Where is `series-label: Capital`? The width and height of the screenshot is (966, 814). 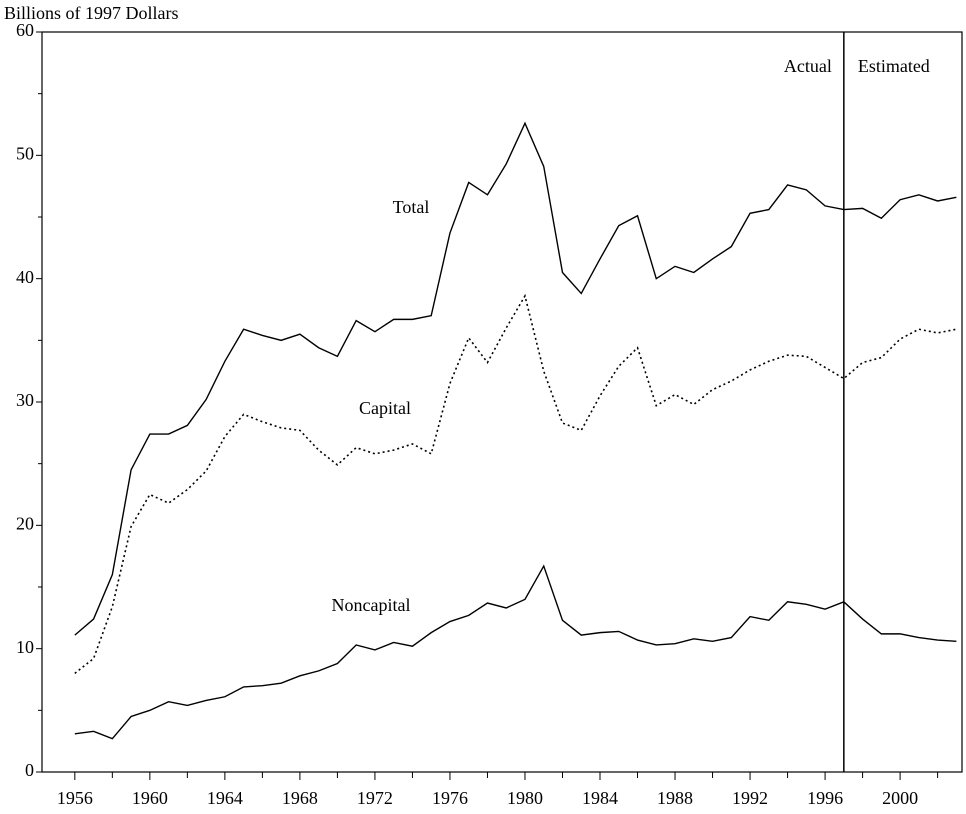
series-label: Capital is located at coordinates (385, 408).